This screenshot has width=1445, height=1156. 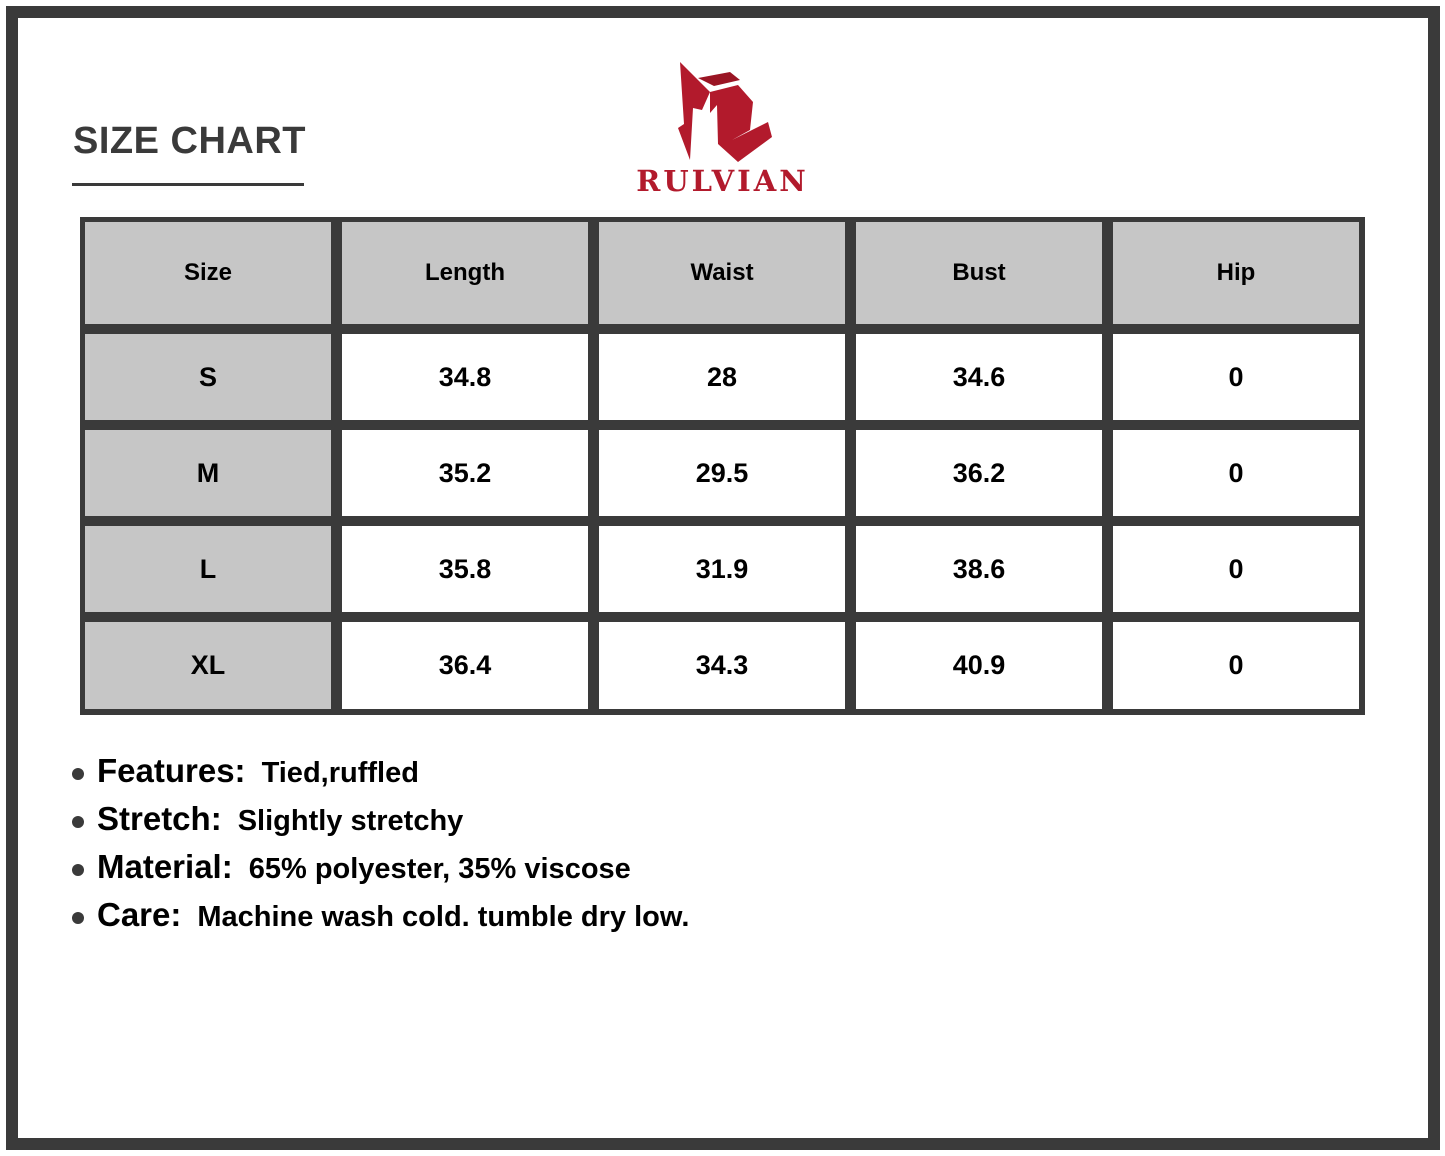 I want to click on cell-length: 34.8, so click(x=465, y=377).